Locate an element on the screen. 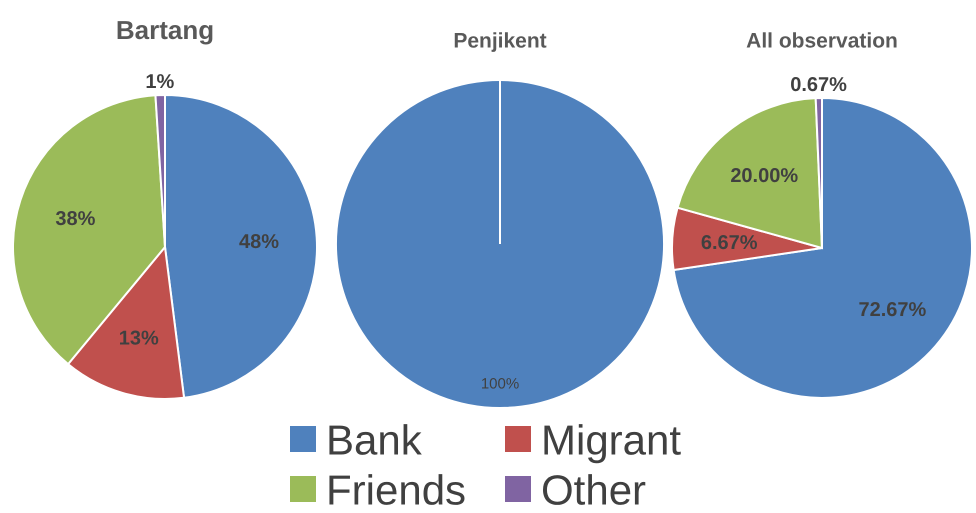 The height and width of the screenshot is (513, 976). legend-label: Other is located at coordinates (593, 489).